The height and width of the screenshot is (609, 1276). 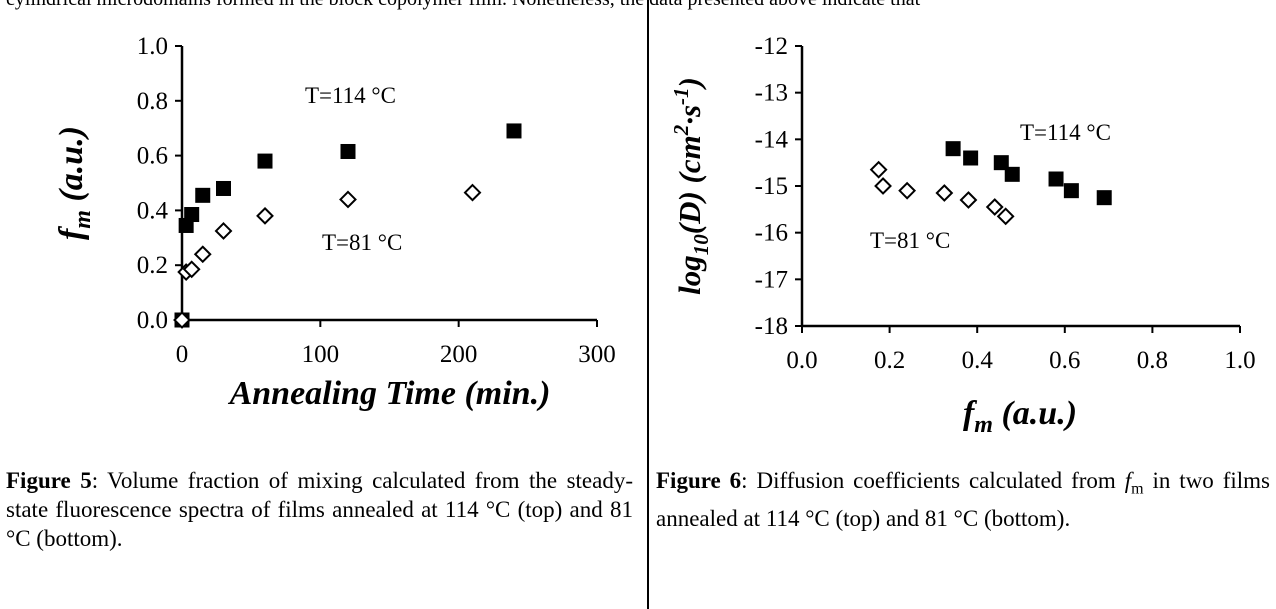 What do you see at coordinates (771, 93) in the screenshot?
I see `y-tick-label: -13` at bounding box center [771, 93].